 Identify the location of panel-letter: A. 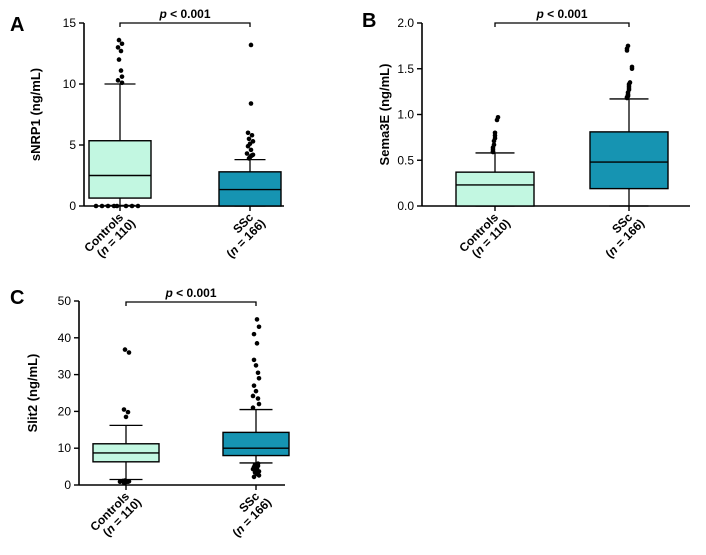
(17, 25).